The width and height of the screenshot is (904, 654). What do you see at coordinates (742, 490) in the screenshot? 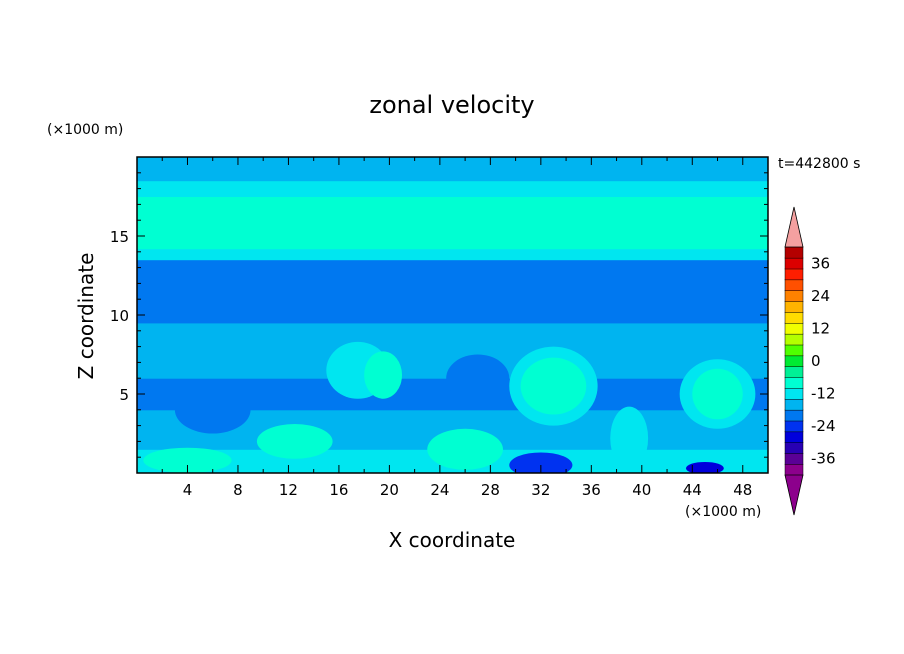
I see `x-tick-label: 48` at bounding box center [742, 490].